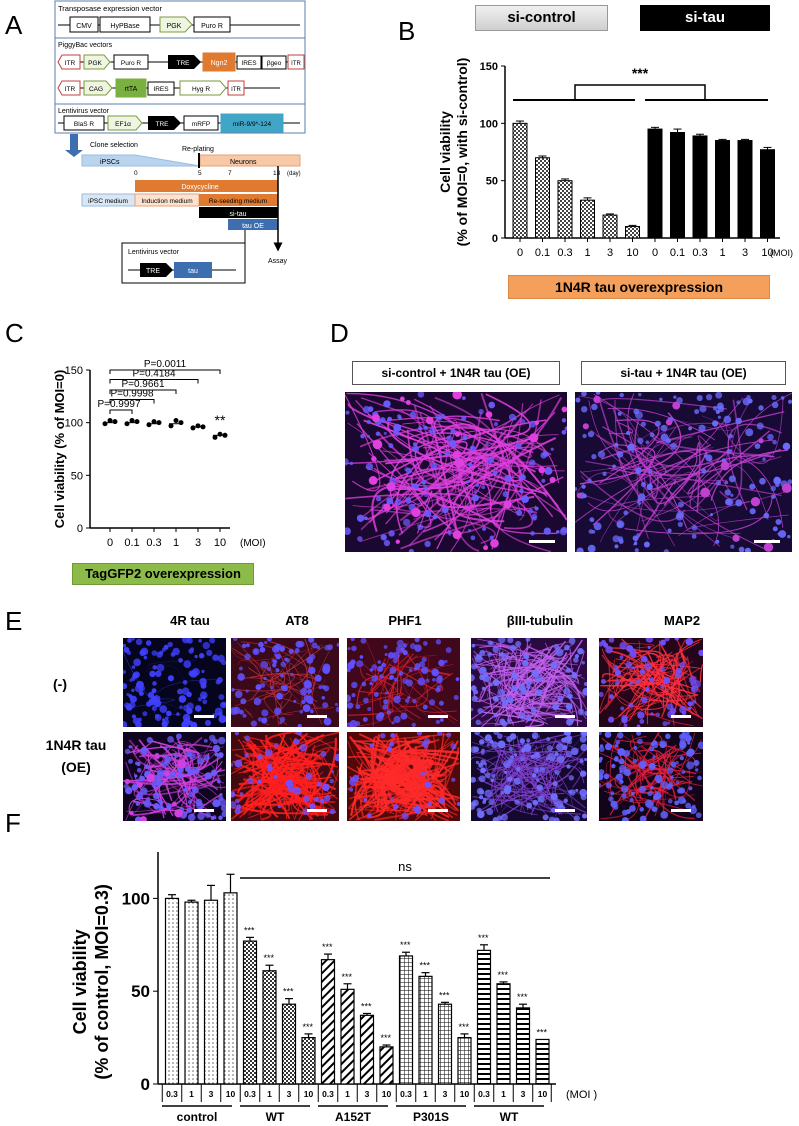 This screenshot has width=799, height=1126. I want to click on svg-text: BlaS R, so click(84, 124).